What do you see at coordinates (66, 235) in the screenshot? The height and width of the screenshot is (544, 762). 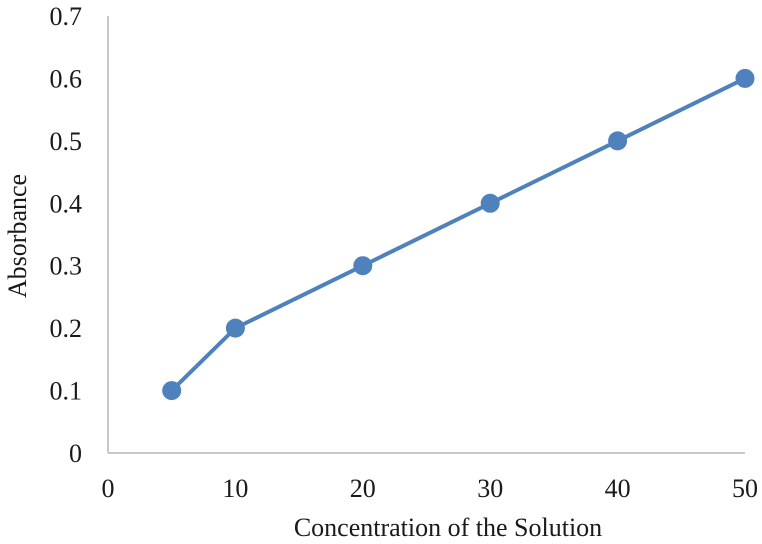 I see `y-axis-ticks: 0 0.1 0.2 0.3 0.4 0.5 0.6 0.7` at bounding box center [66, 235].